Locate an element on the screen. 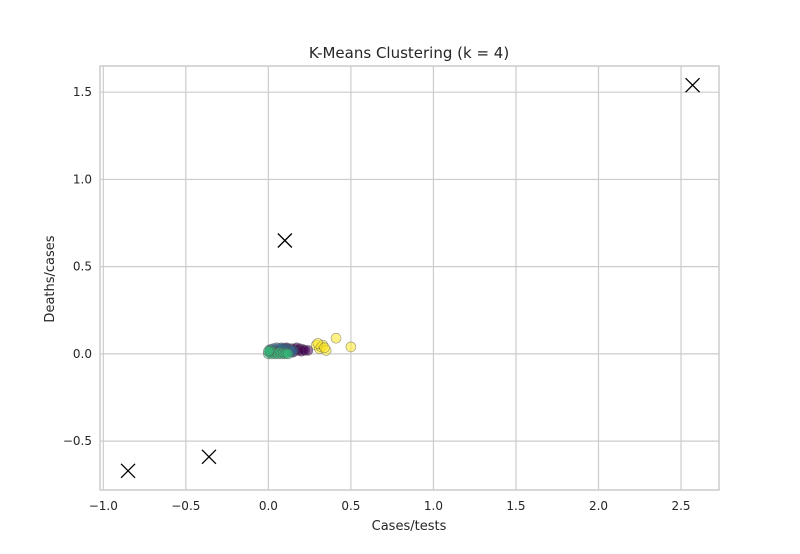 The image size is (800, 554). y-tick-label: 0.0 is located at coordinates (82, 354).